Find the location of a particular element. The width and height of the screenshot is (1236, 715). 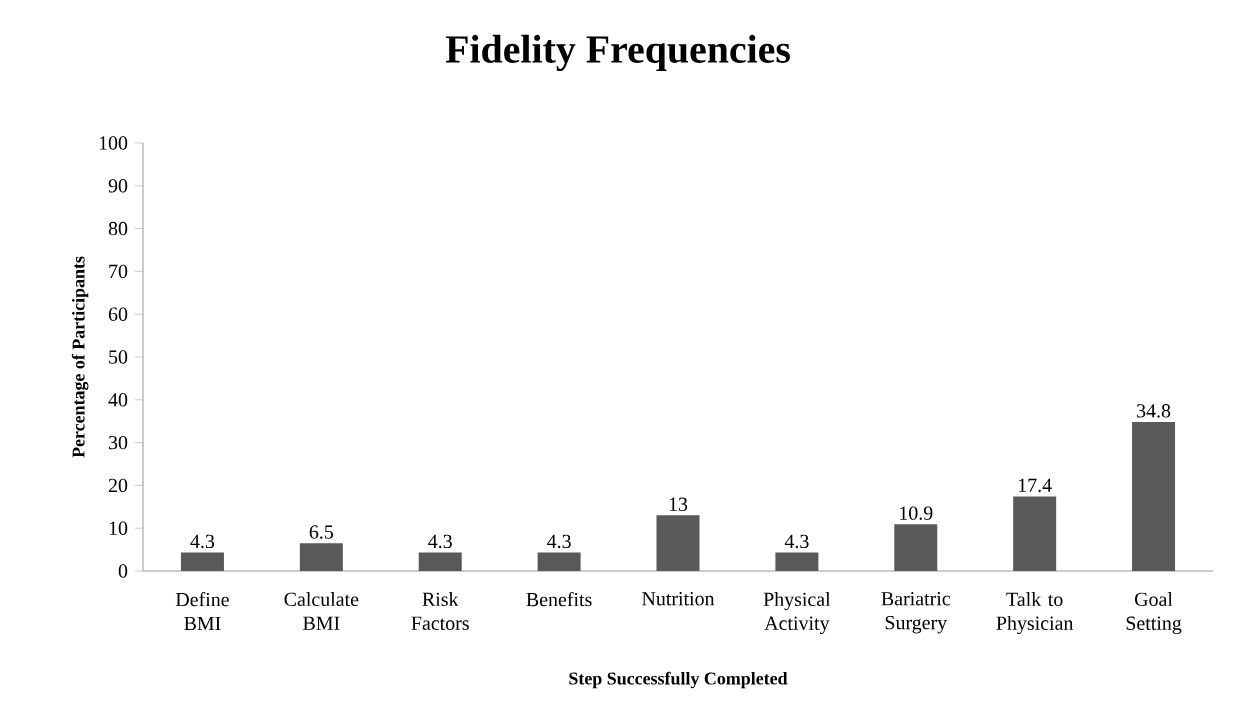

data-label: 13 is located at coordinates (678, 504).